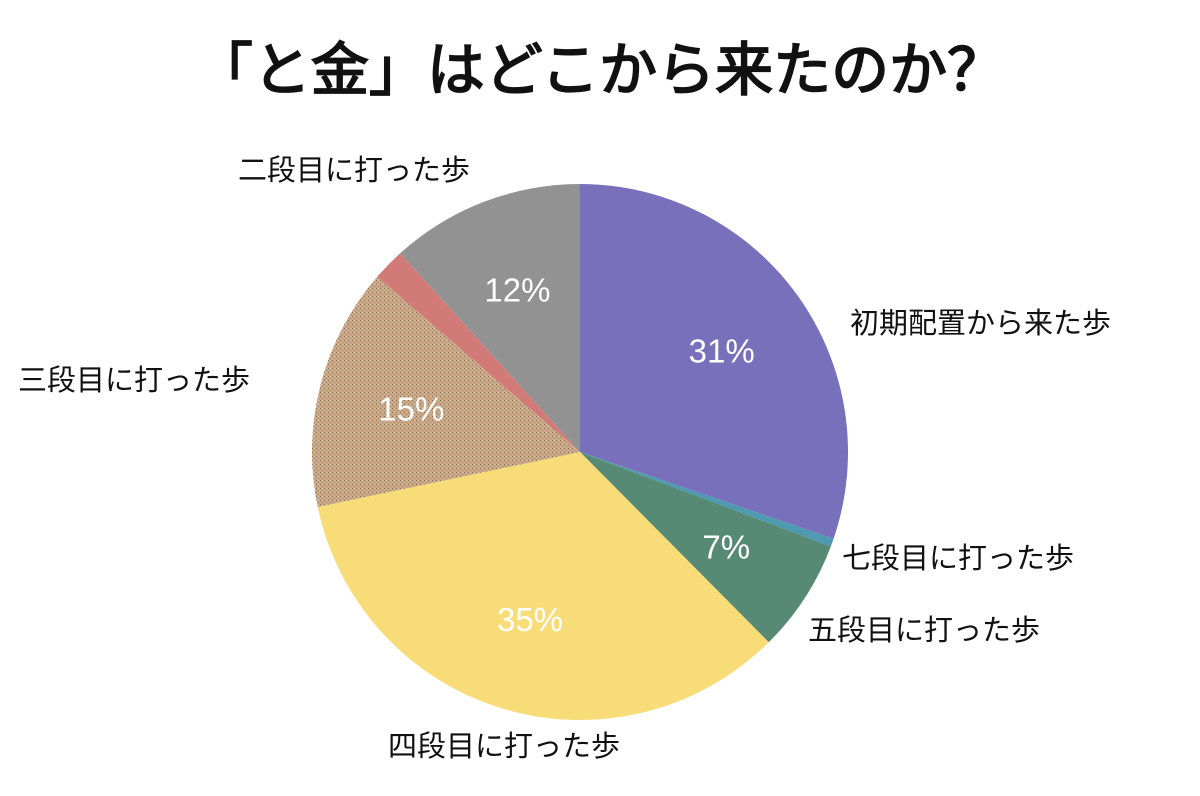  Describe the element at coordinates (924, 630) in the screenshot. I see `pie-slice-category-label: 五段目に打った歩` at that location.